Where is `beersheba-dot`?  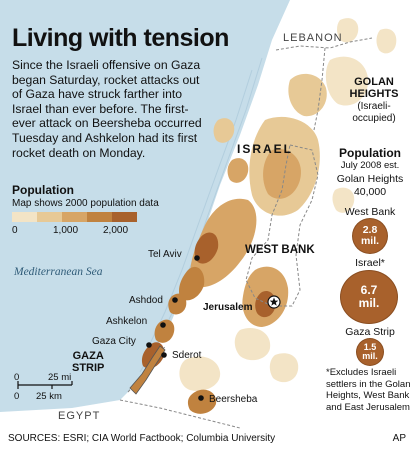 beersheba-dot is located at coordinates (201, 398).